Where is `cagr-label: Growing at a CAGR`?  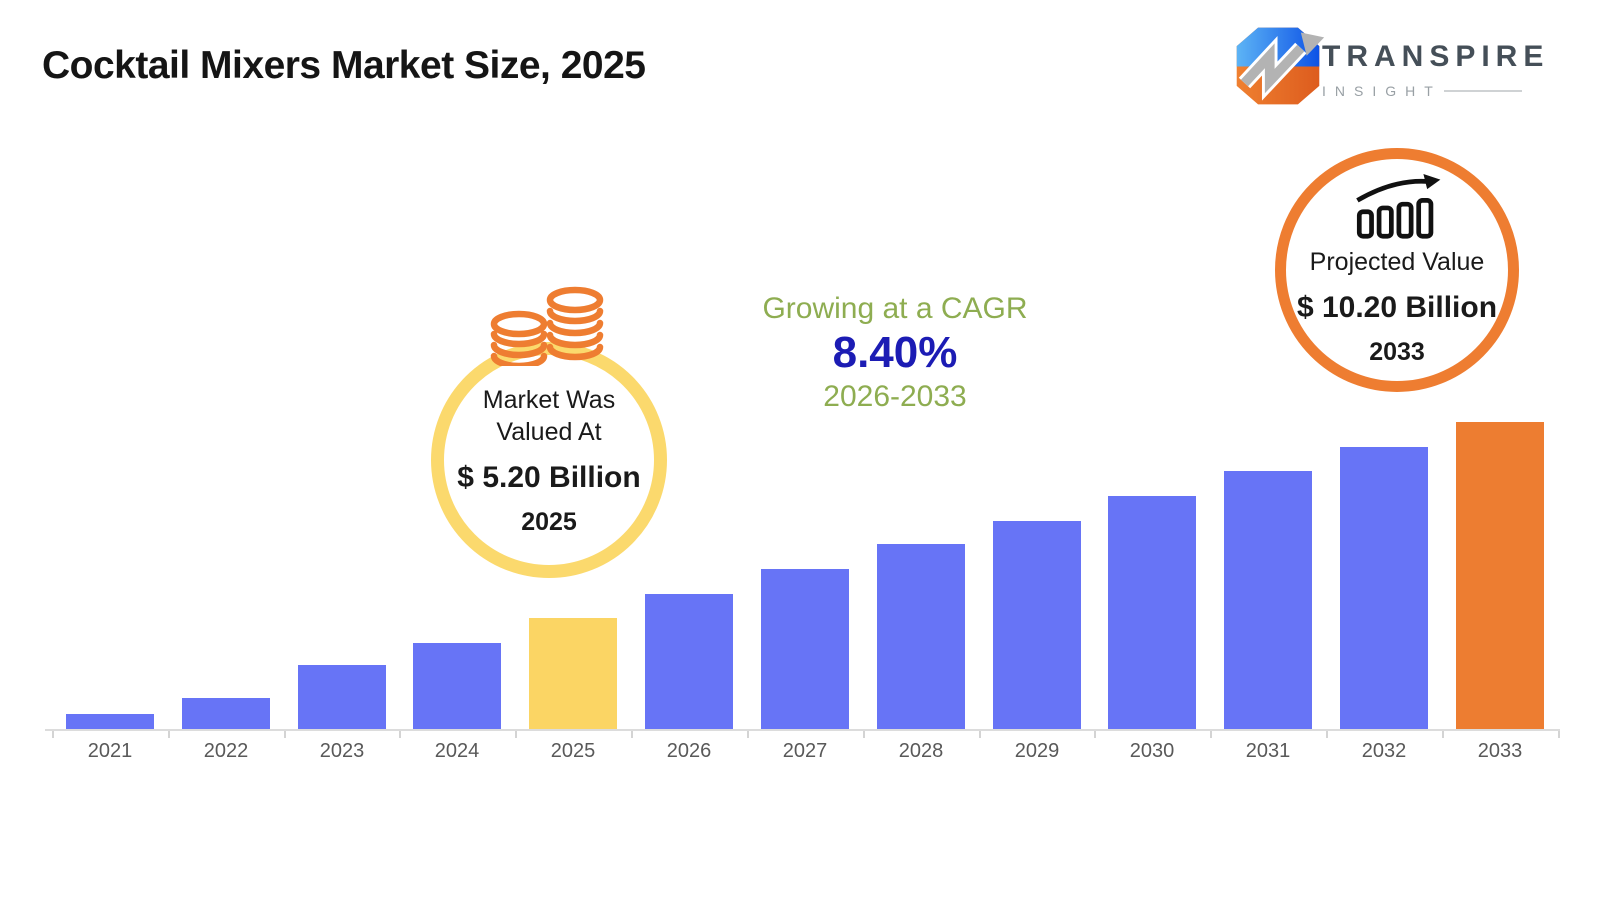
cagr-label: Growing at a CAGR is located at coordinates (895, 308).